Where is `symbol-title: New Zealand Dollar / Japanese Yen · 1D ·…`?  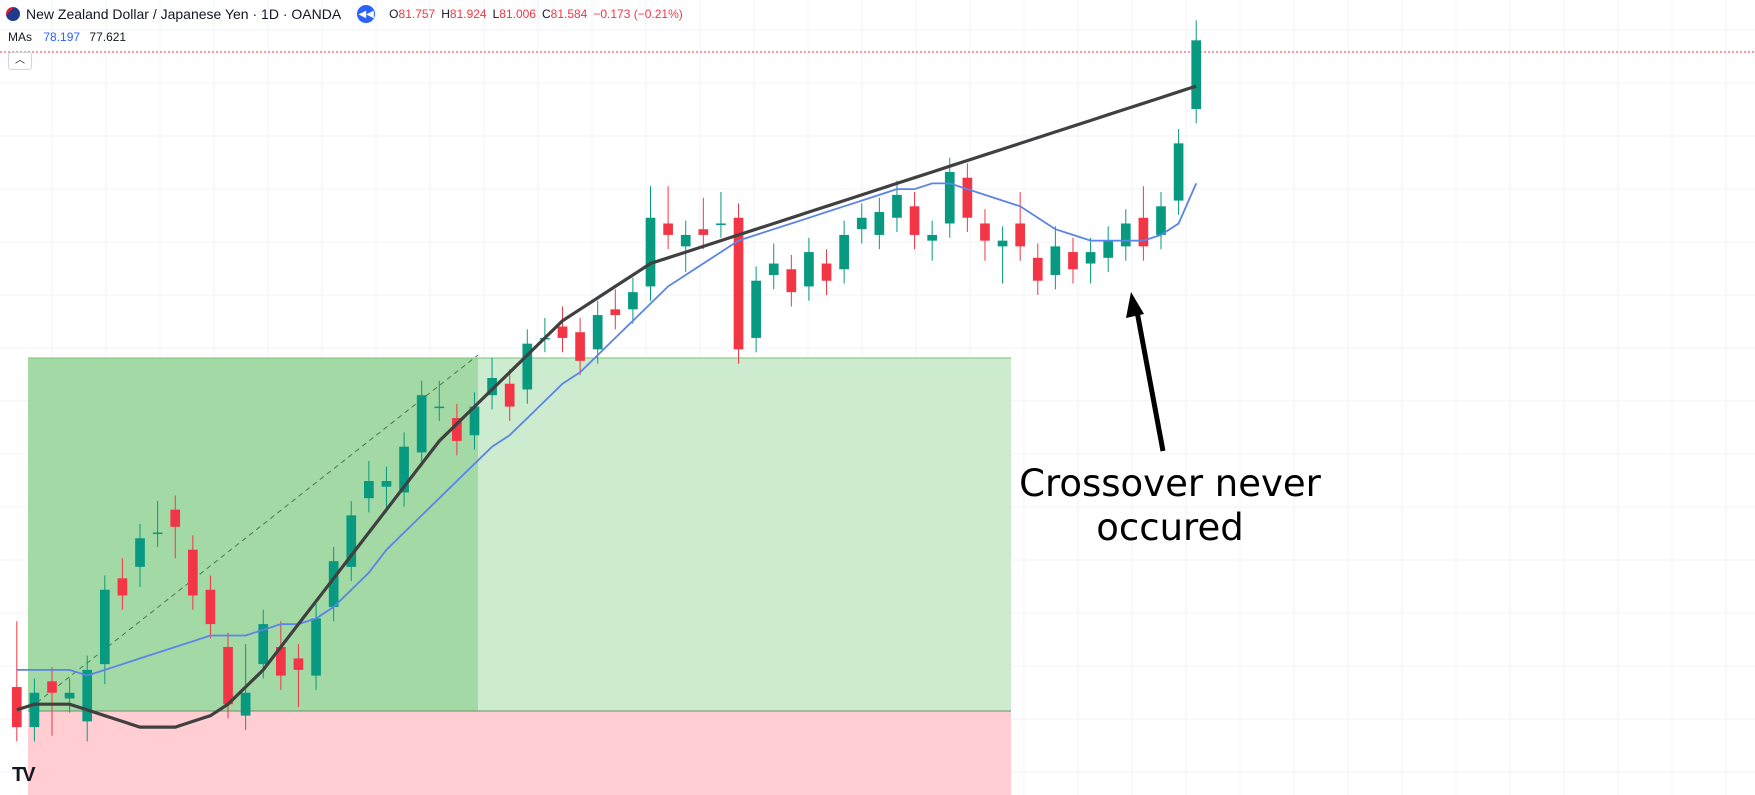
symbol-title: New Zealand Dollar / Japanese Yen · 1D ·… is located at coordinates (184, 14).